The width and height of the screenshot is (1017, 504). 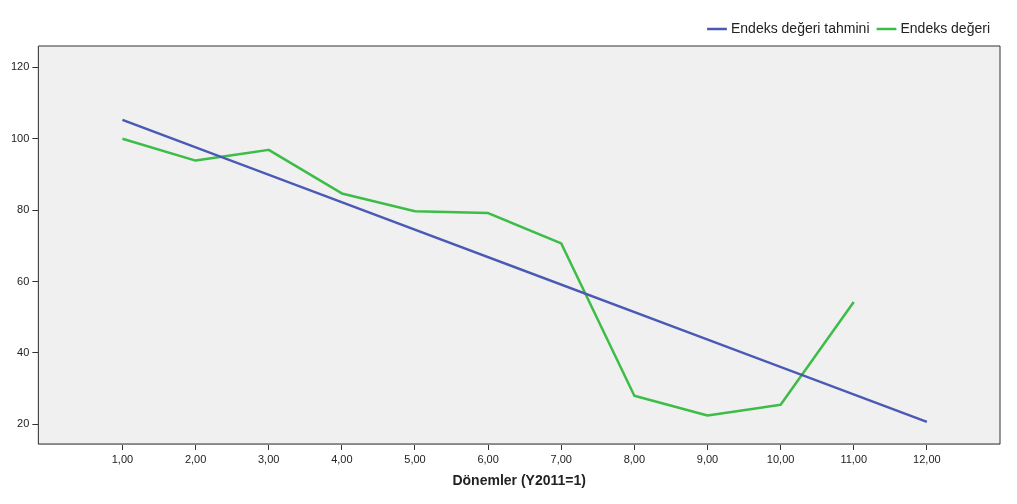 What do you see at coordinates (415, 458) in the screenshot?
I see `x-tick-label: 5,00` at bounding box center [415, 458].